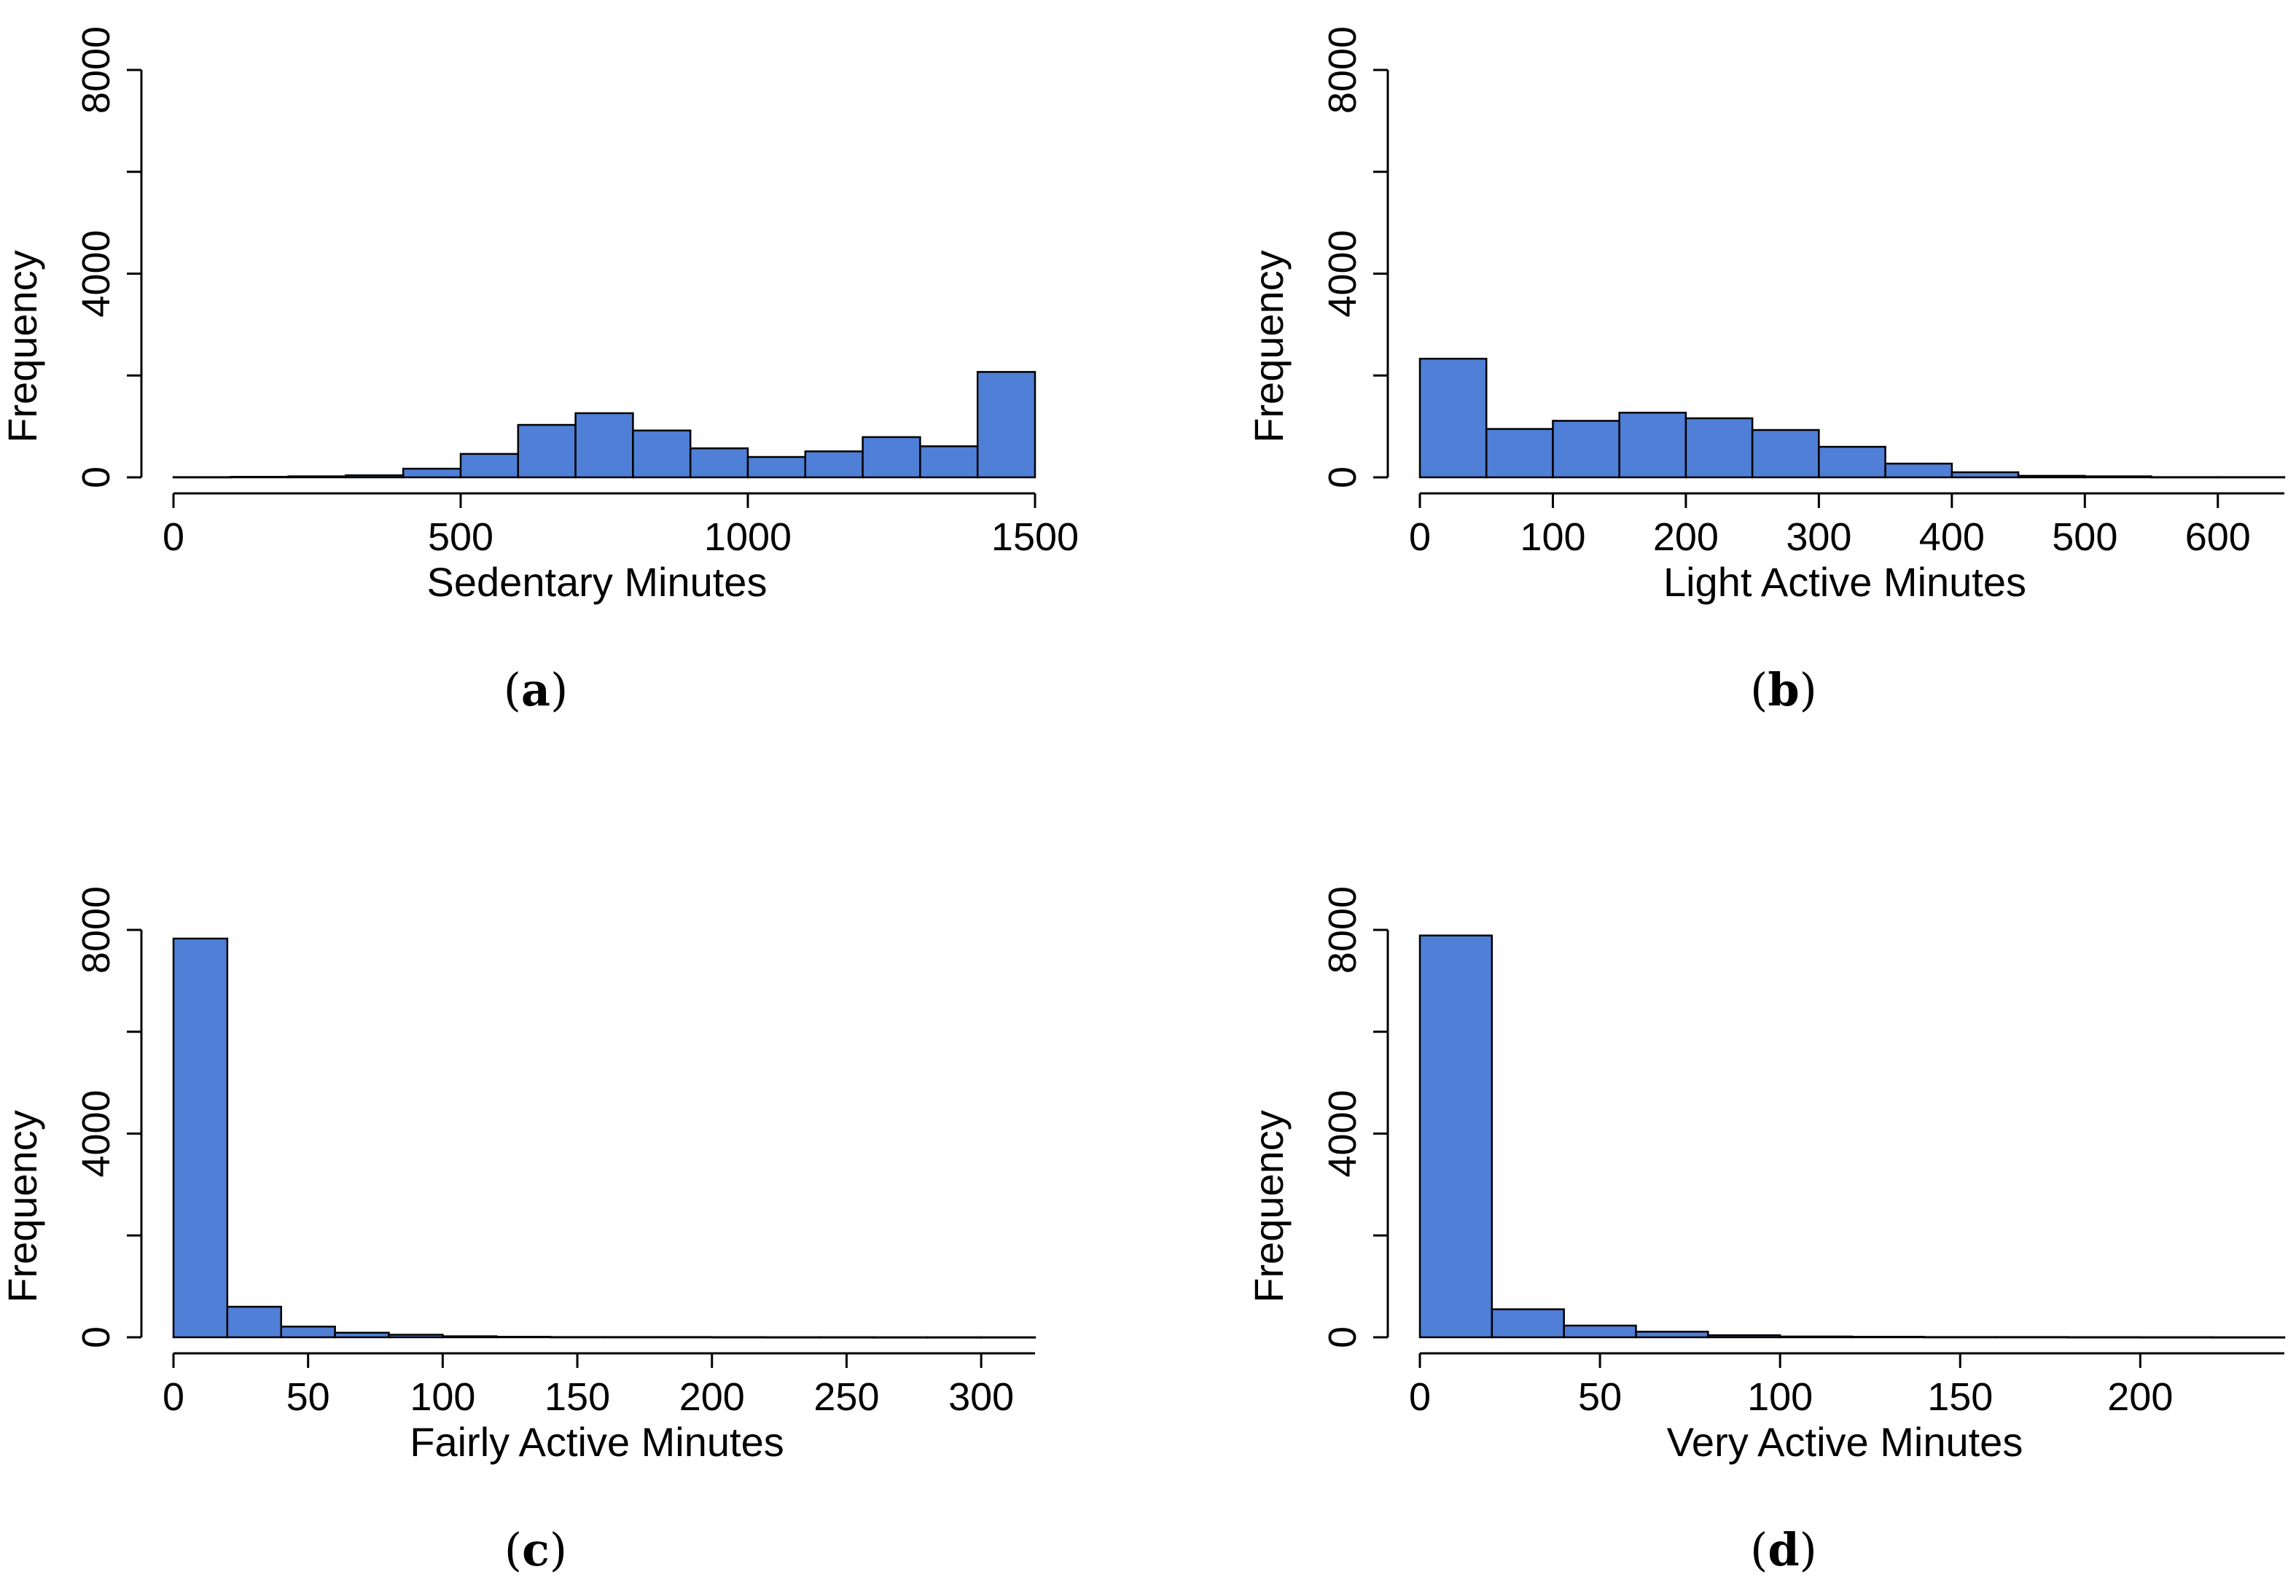 The height and width of the screenshot is (1596, 2296). I want to click on panel-b-x-tick-label-5: 500, so click(2085, 537).